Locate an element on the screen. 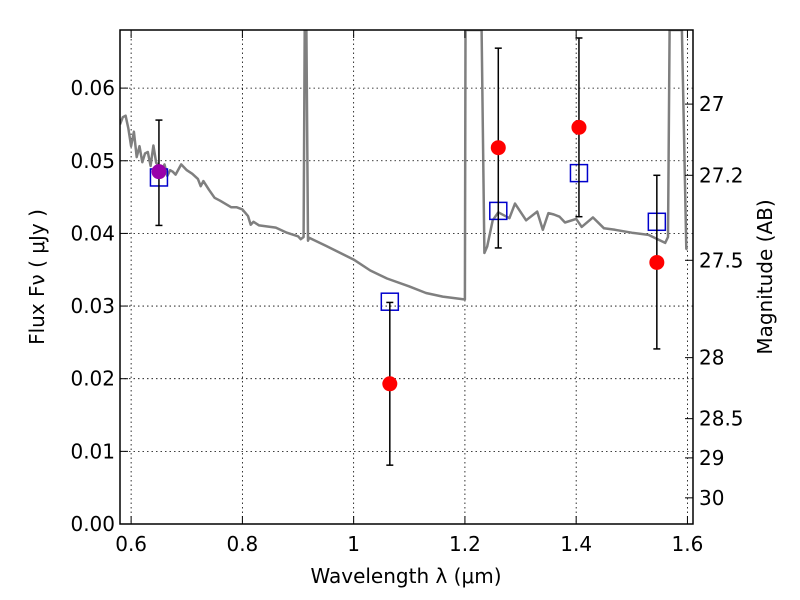 The image size is (800, 600). x-tick-label: 0.6 is located at coordinates (131, 544).